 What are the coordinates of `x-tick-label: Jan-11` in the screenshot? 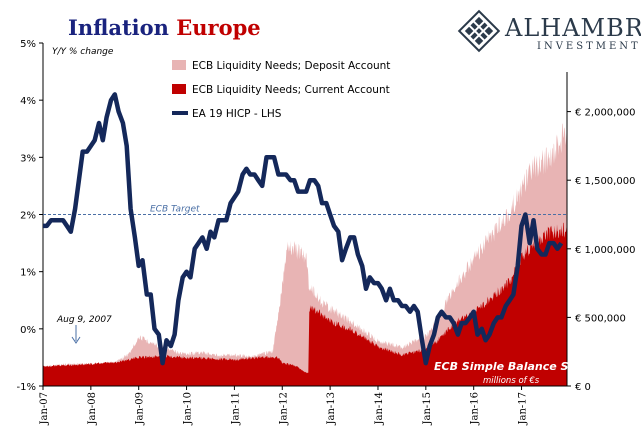 It's located at (235, 409).